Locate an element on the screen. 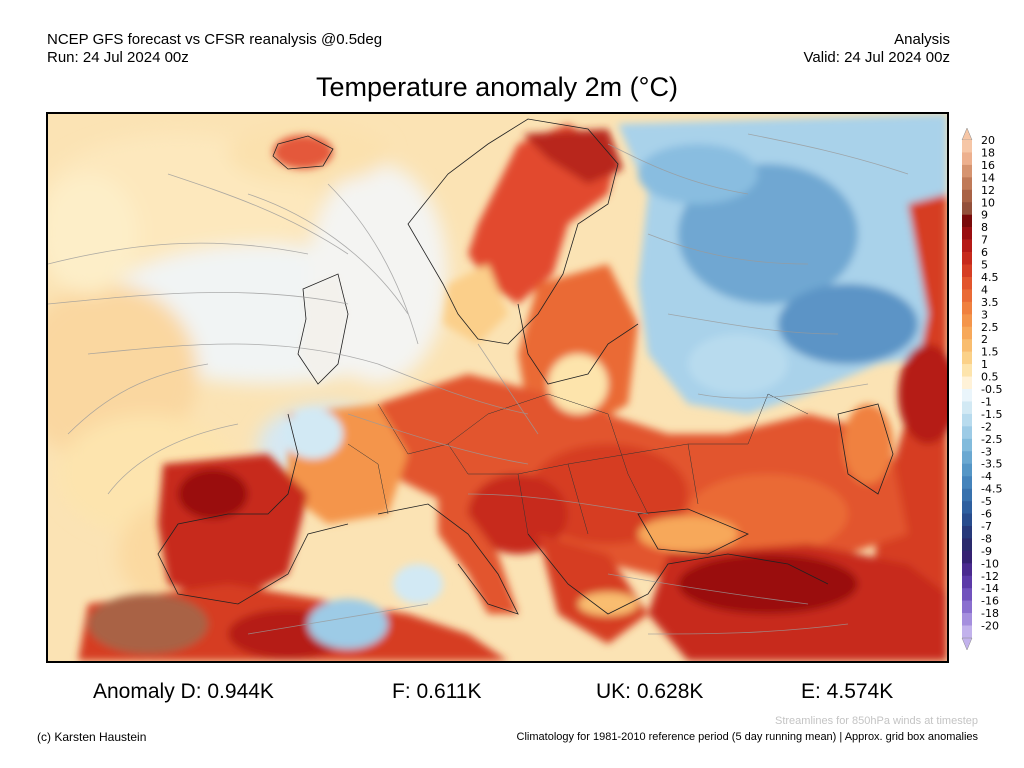 The width and height of the screenshot is (1024, 768). colorbar-label: -1.5 is located at coordinates (991, 414).